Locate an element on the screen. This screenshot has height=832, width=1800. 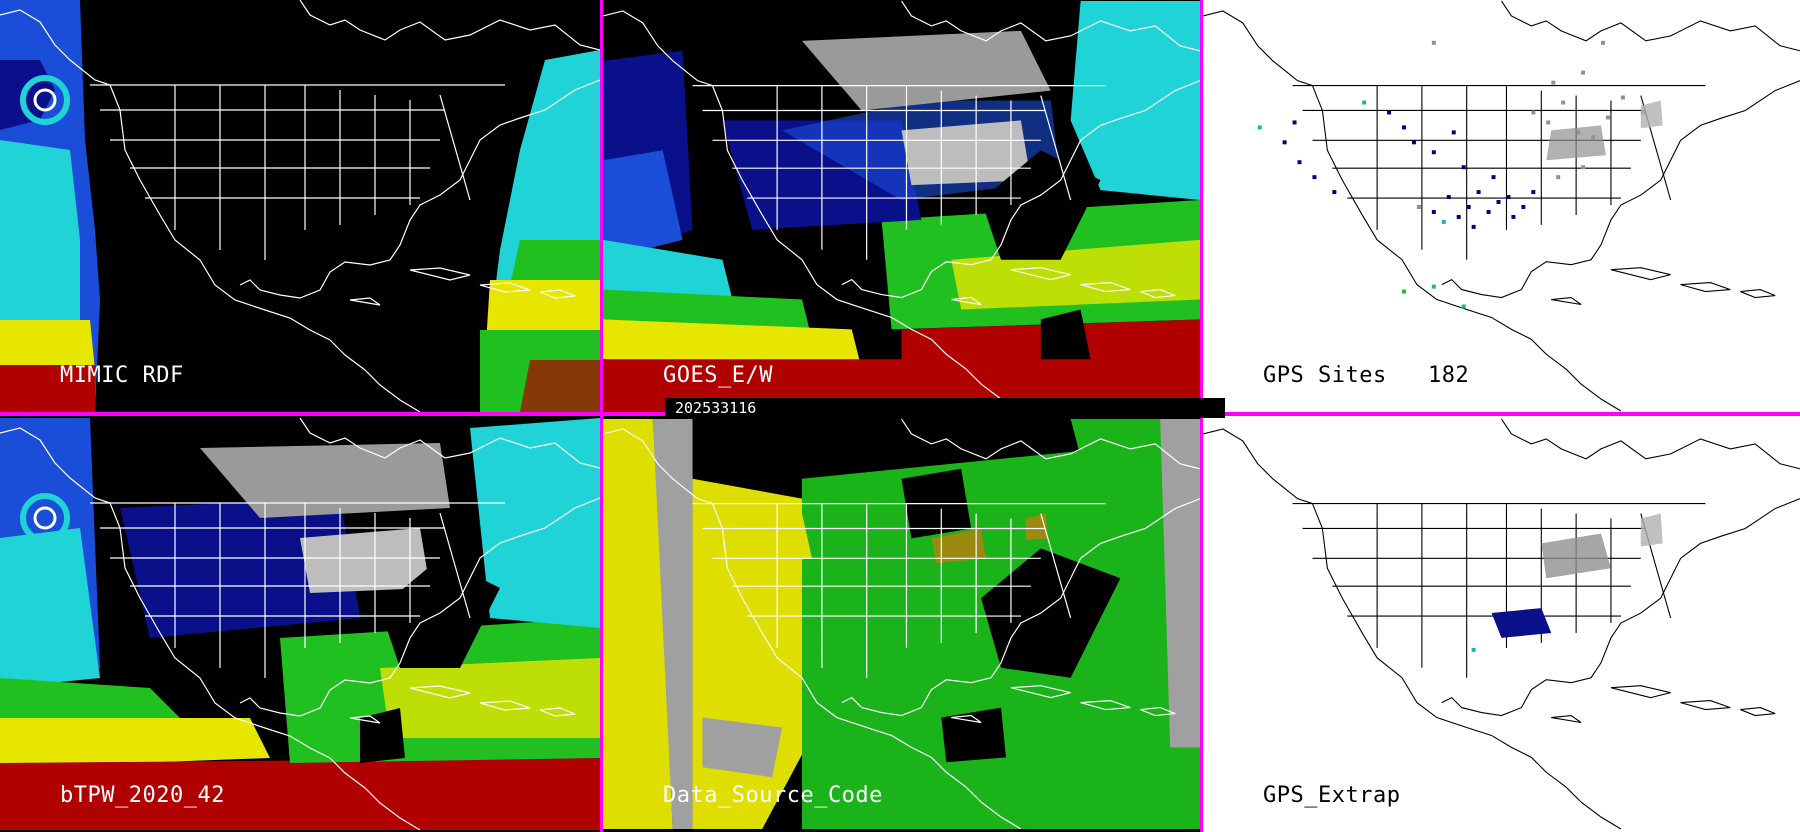
separator-vertical-left is located at coordinates (601, 416).